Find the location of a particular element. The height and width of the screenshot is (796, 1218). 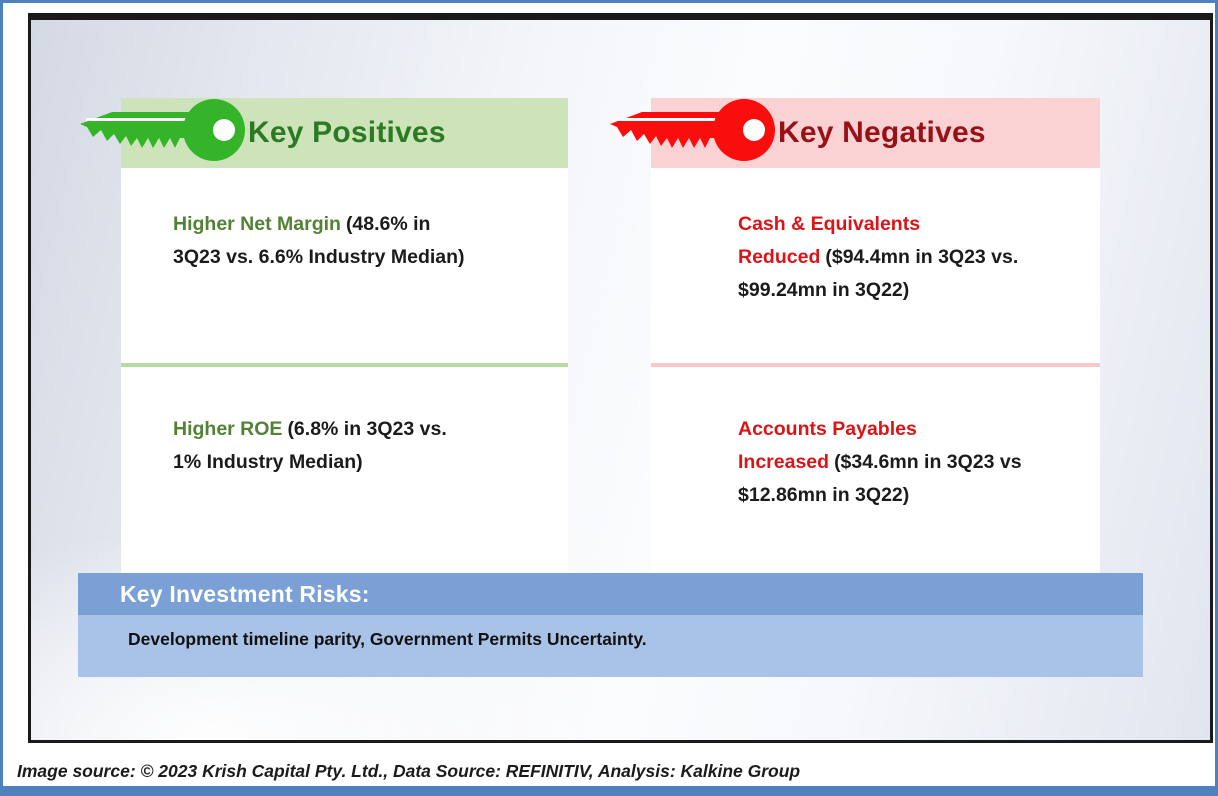

negative-item-2-detail: ($34.6mn in 3Q23 vs $12.86mn in 3Q22) is located at coordinates (880, 478).